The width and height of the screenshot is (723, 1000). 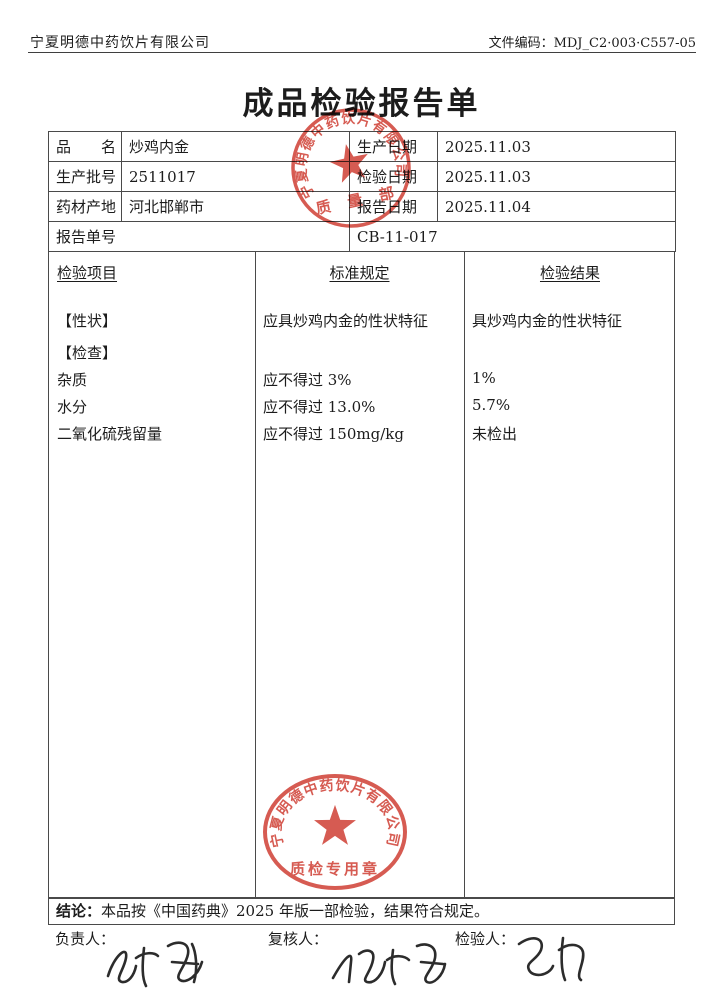 I want to click on inspection-date-value: 2025.11.03, so click(x=556, y=176).